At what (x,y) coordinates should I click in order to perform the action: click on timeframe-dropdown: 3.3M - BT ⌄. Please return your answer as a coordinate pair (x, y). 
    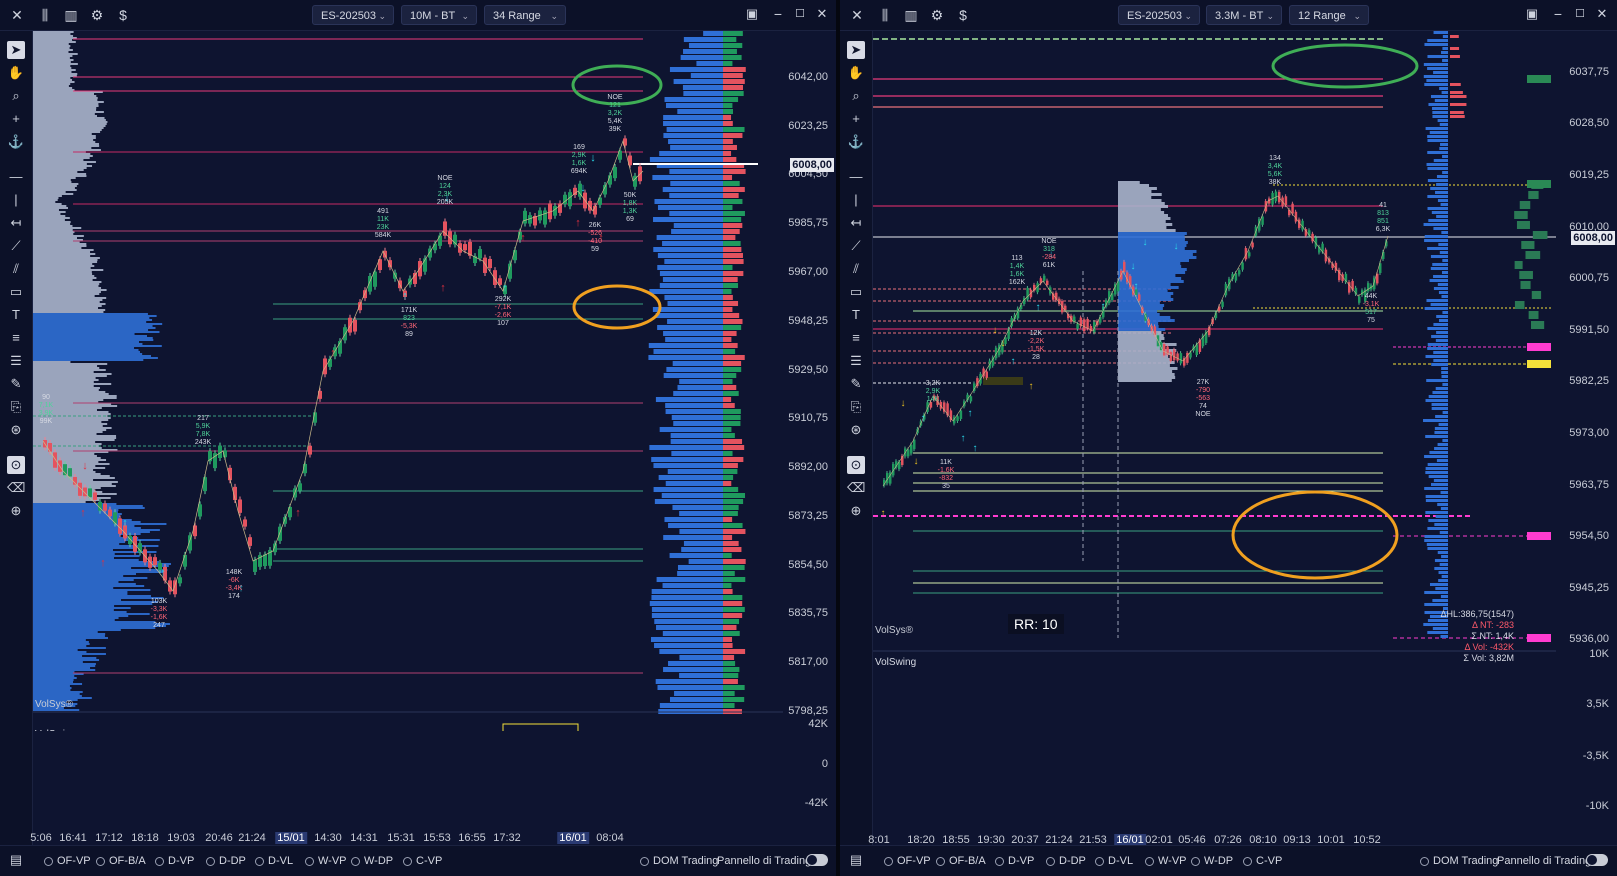
    Looking at the image, I should click on (1244, 15).